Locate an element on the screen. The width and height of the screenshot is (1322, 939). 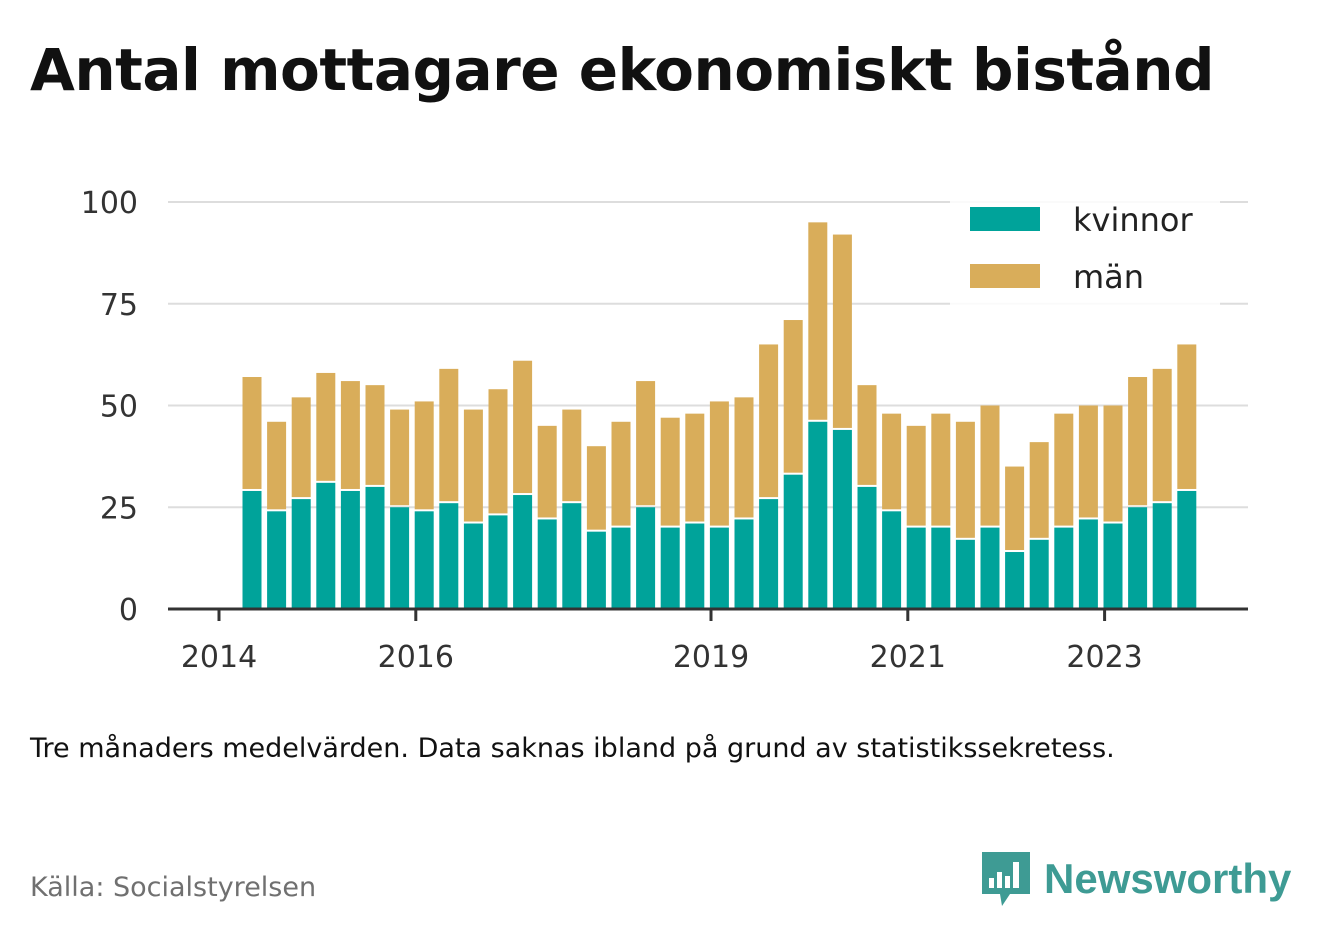
legend-swatch-män is located at coordinates (1005, 276).